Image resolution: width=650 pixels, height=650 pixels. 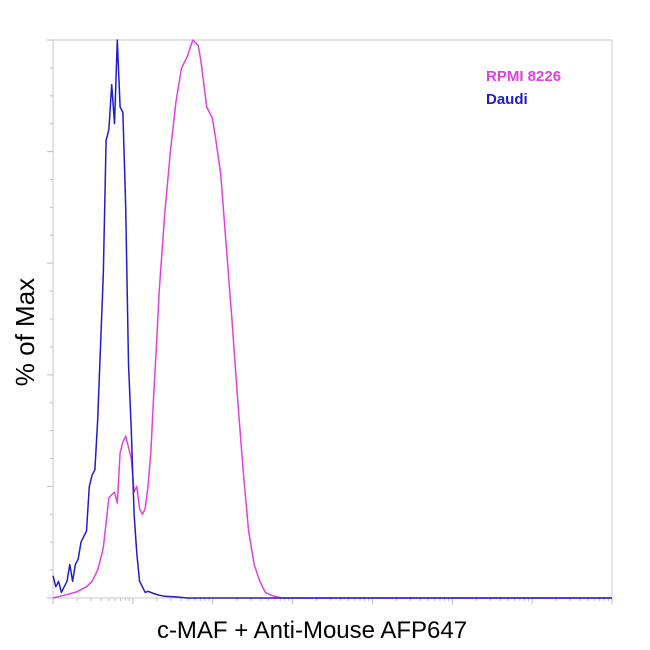 What do you see at coordinates (25, 332) in the screenshot?
I see `y-axis-label: % of Max` at bounding box center [25, 332].